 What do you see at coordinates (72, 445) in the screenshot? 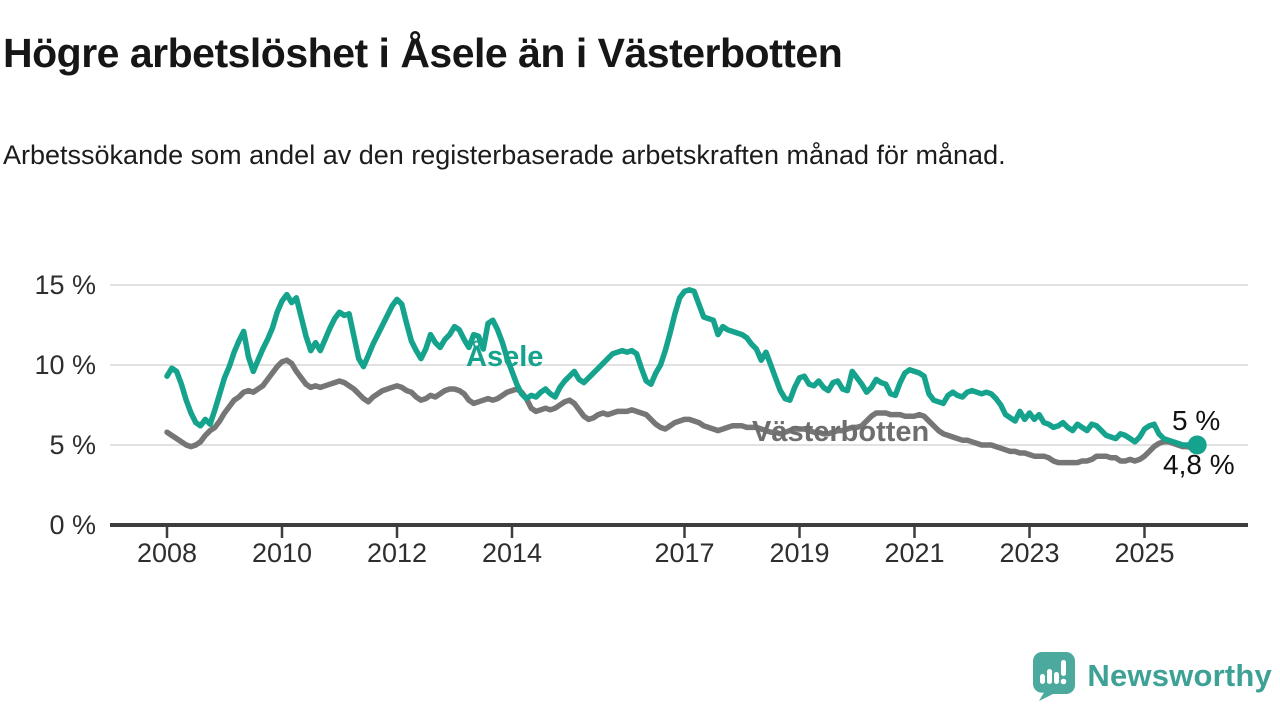
I see `y-tick-label-5: 5 %` at bounding box center [72, 445].